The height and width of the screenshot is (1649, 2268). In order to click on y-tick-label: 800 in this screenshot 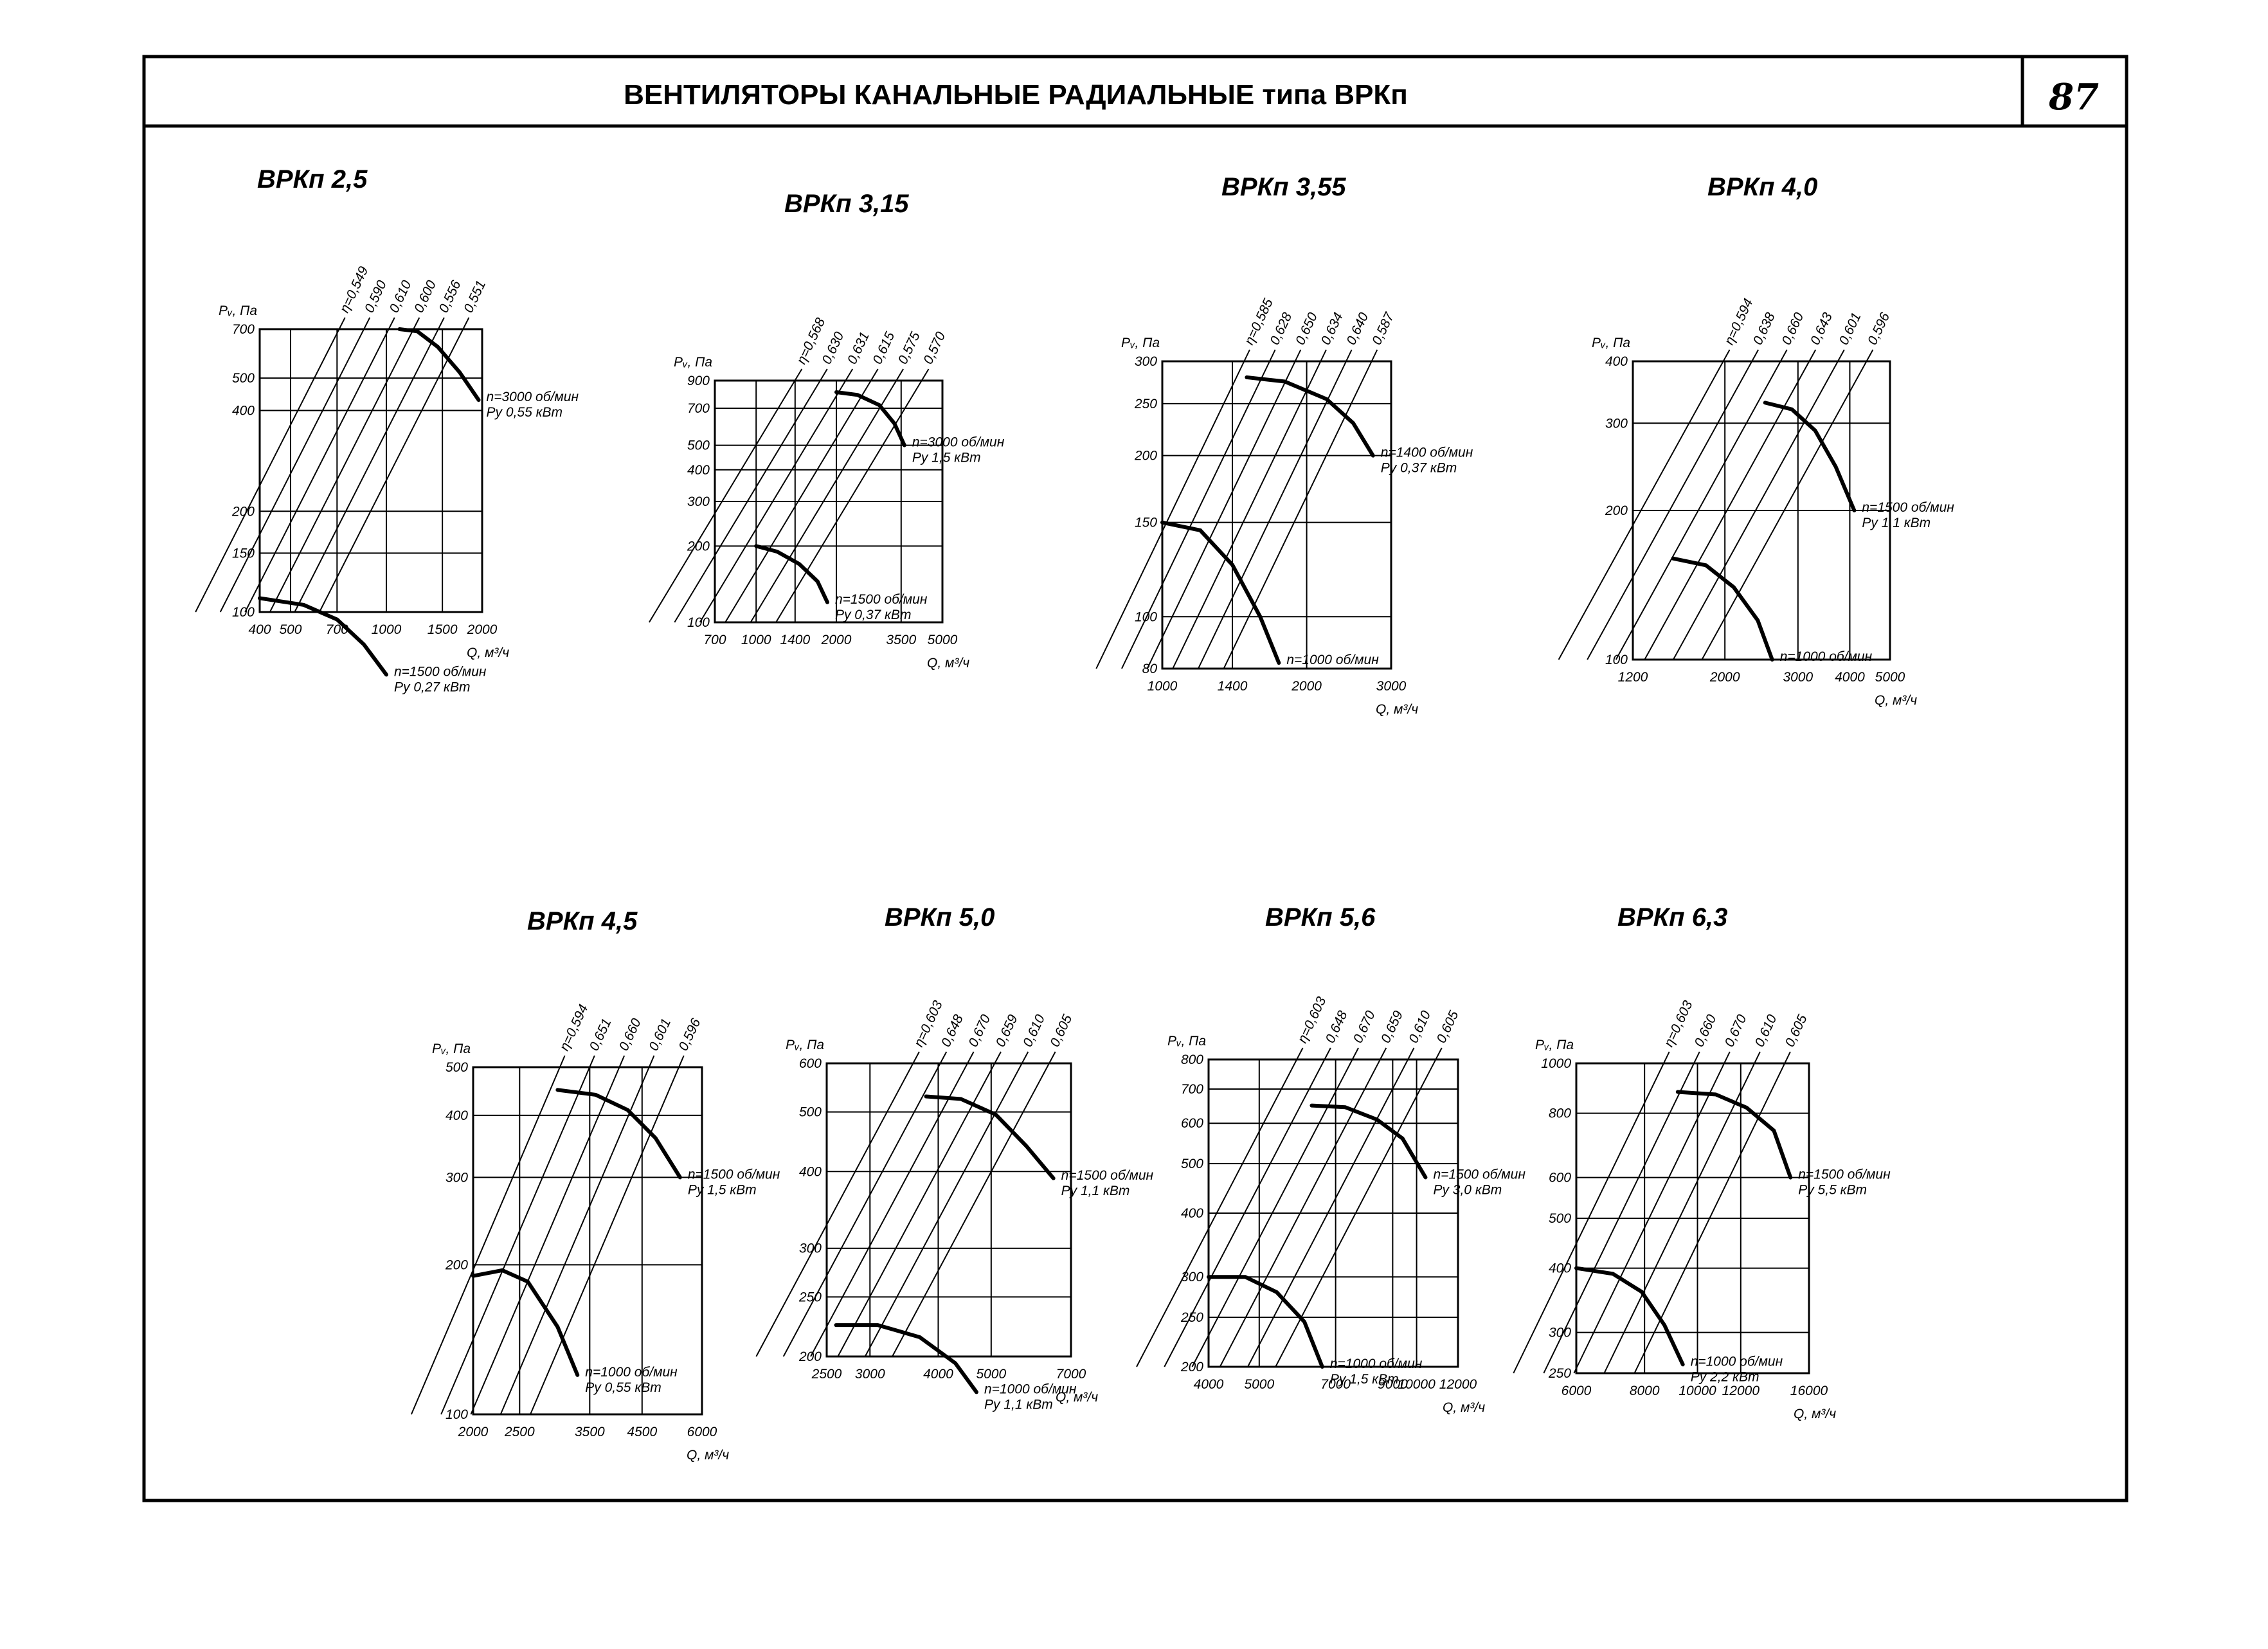, I will do `click(1192, 1059)`.